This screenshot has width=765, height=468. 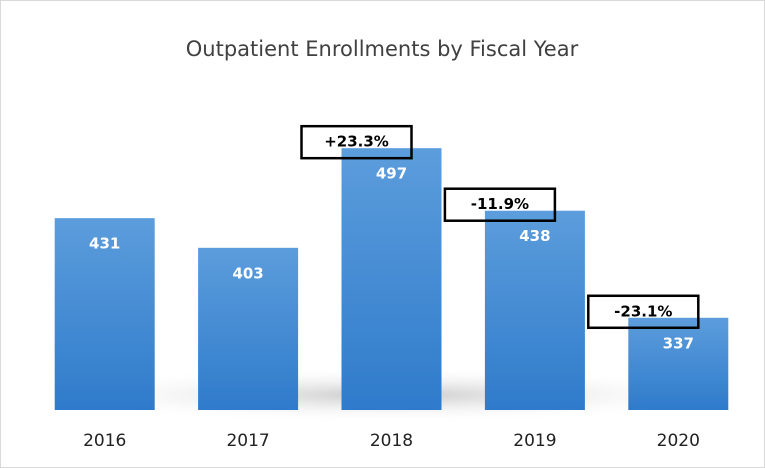 What do you see at coordinates (382, 49) in the screenshot?
I see `chart-title: Outpatient Enrollments by Fiscal Year` at bounding box center [382, 49].